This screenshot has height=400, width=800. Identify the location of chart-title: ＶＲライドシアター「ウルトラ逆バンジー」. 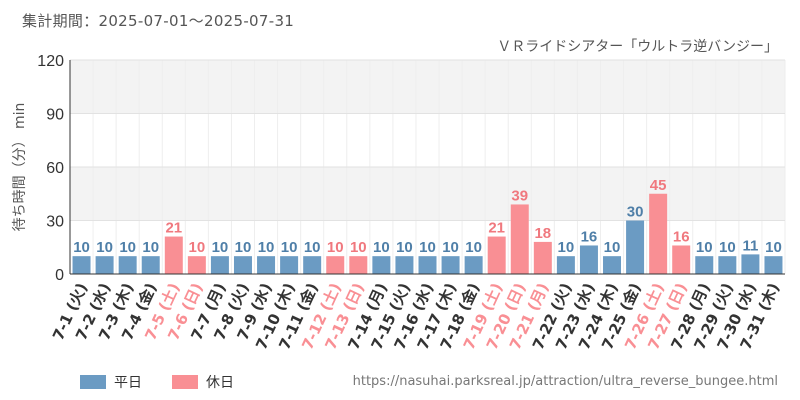
(637, 47).